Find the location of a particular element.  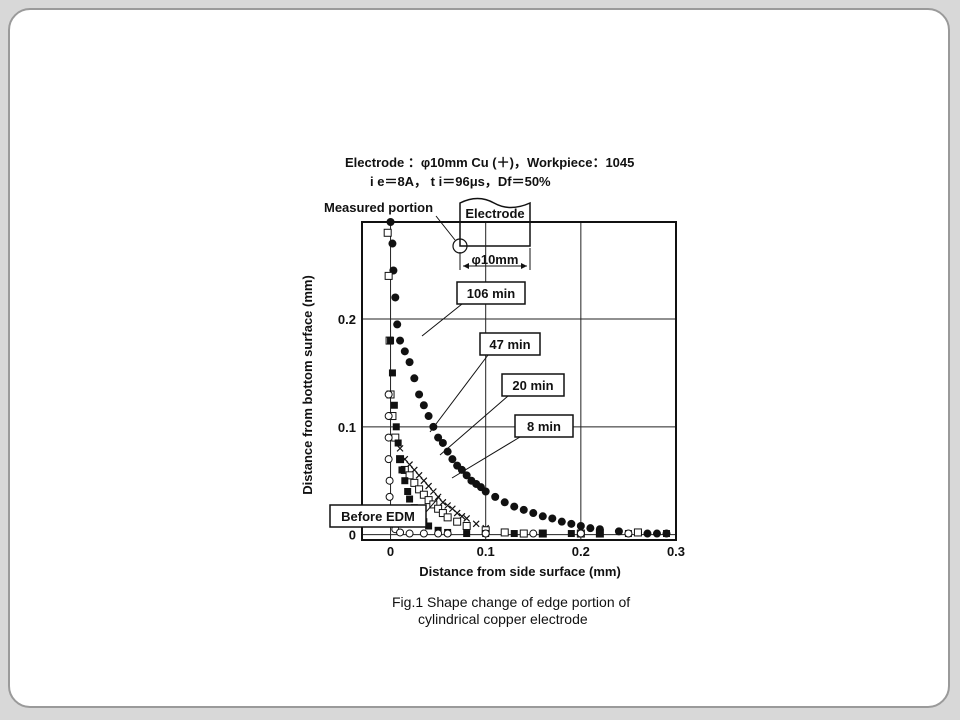

diameter-label: φ10mm is located at coordinates (495, 259).